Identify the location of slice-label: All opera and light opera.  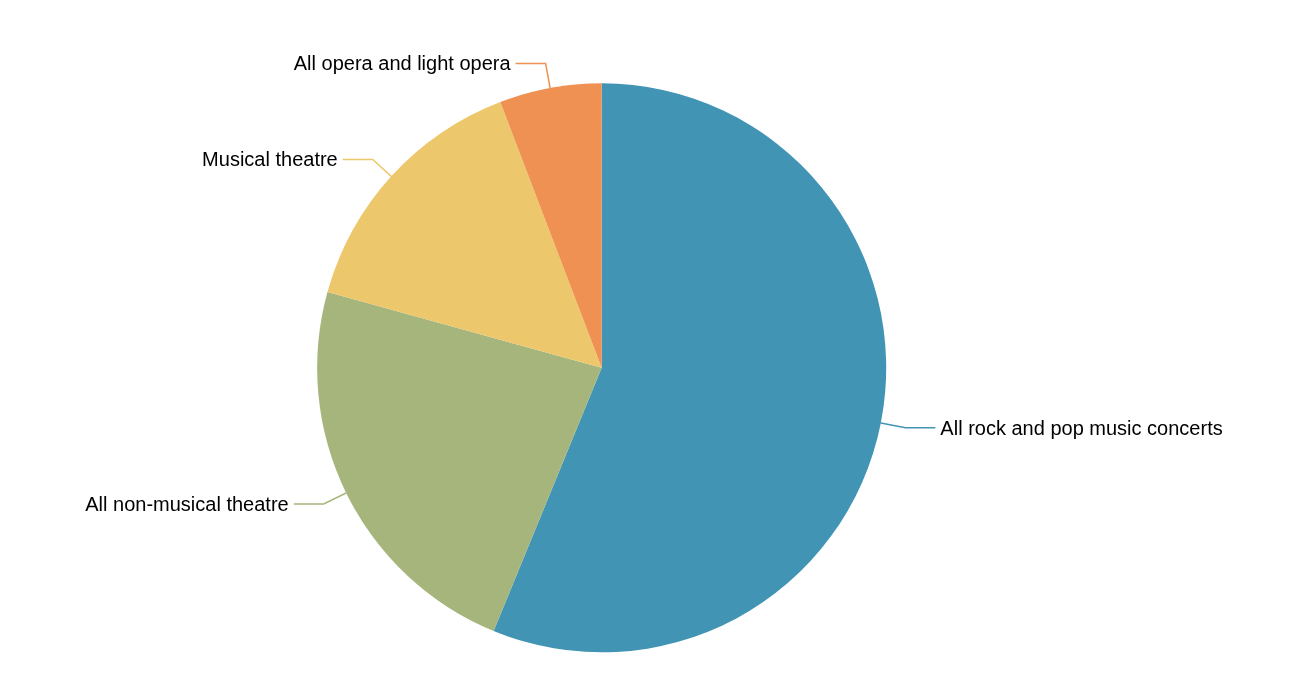
(402, 63).